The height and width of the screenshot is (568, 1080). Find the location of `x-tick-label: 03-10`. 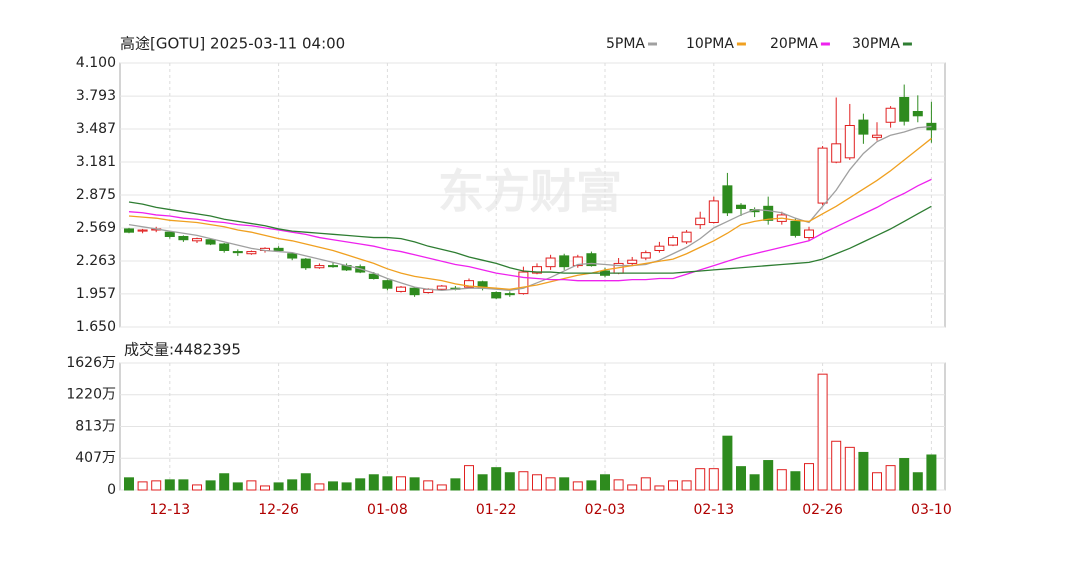

x-tick-label: 03-10 is located at coordinates (931, 510).